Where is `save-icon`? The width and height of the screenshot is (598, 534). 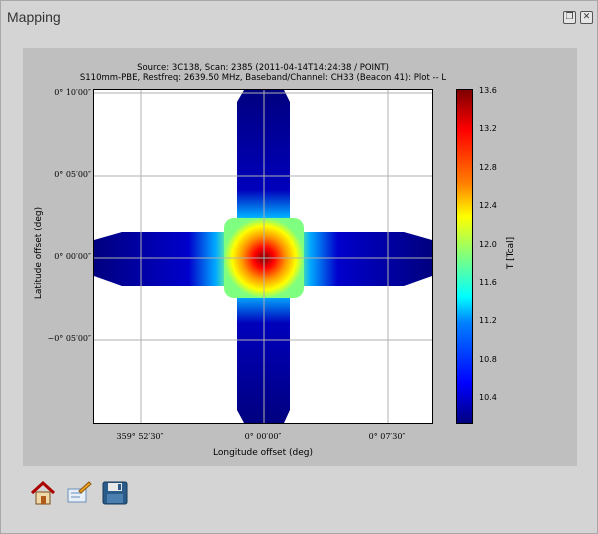
save-icon is located at coordinates (115, 493).